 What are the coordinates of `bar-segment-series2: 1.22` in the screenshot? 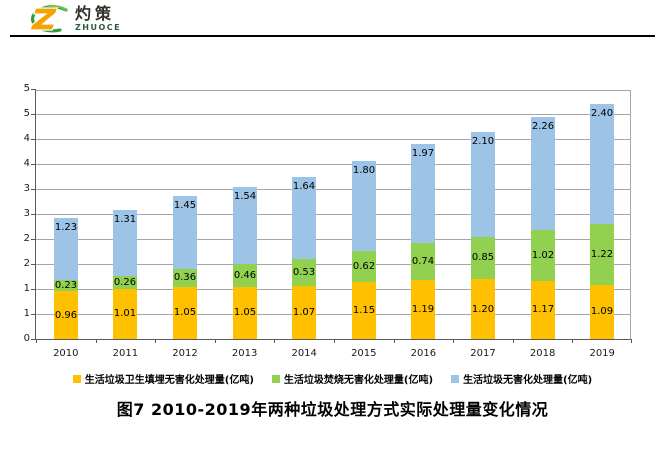 It's located at (602, 254).